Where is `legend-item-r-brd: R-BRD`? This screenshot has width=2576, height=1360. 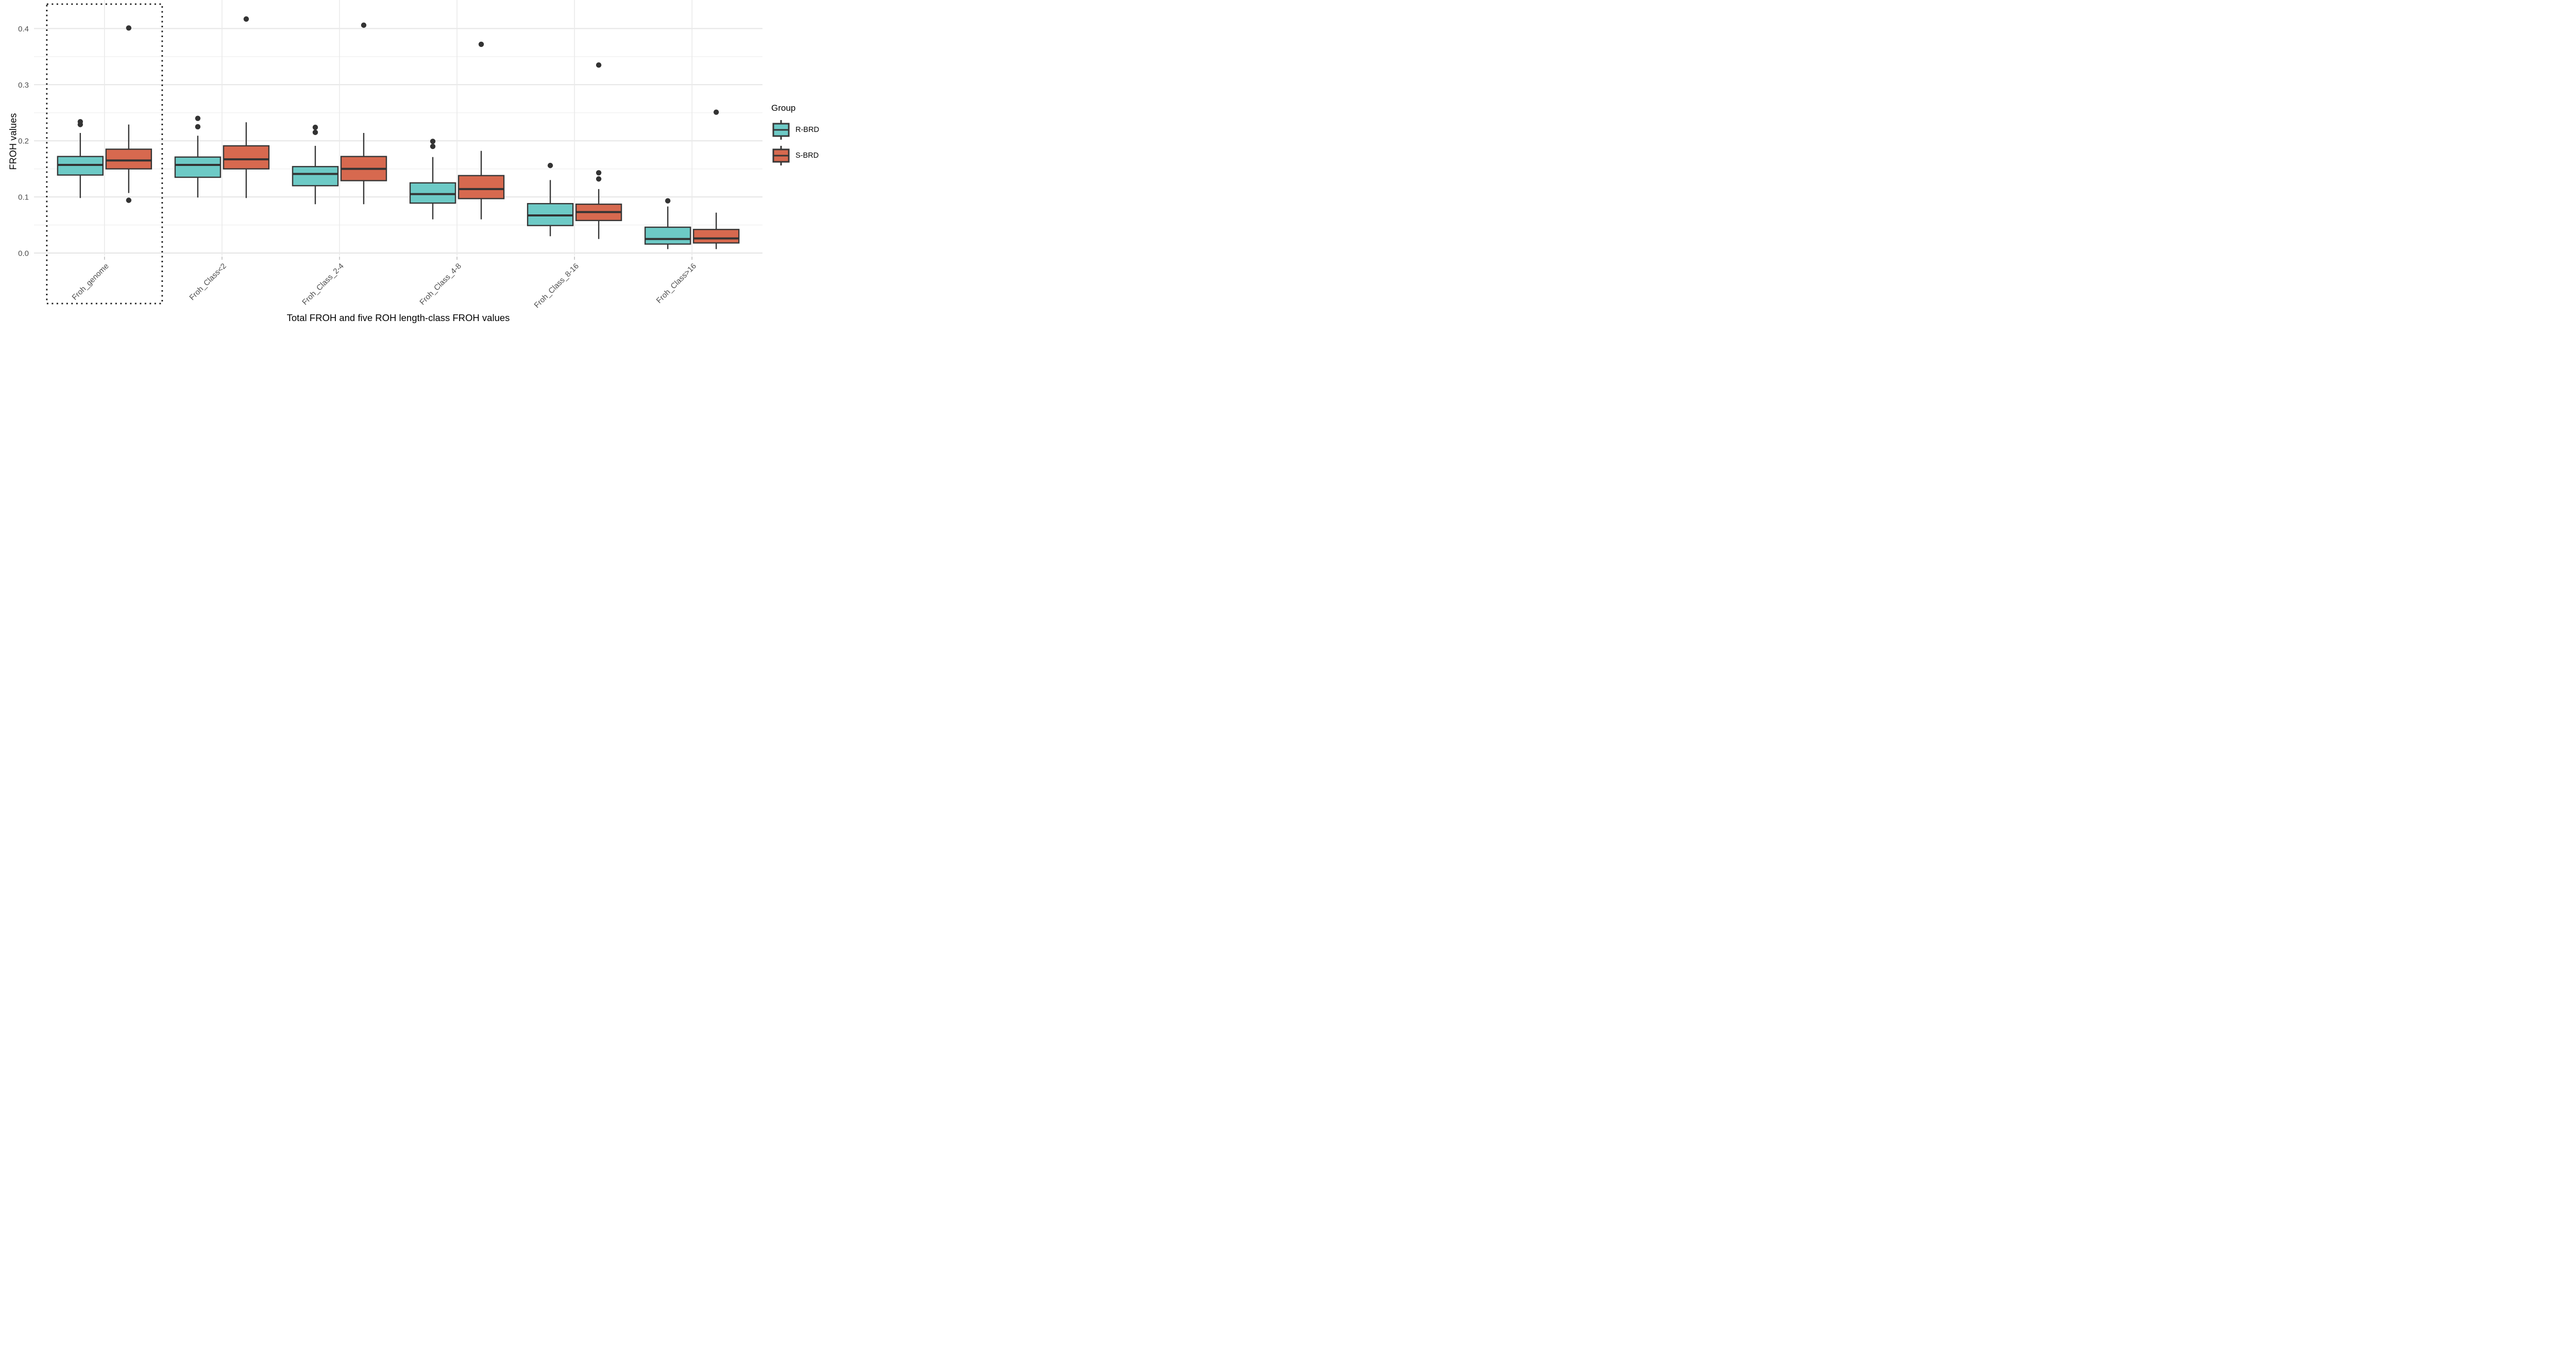 legend-item-r-brd: R-BRD is located at coordinates (797, 130).